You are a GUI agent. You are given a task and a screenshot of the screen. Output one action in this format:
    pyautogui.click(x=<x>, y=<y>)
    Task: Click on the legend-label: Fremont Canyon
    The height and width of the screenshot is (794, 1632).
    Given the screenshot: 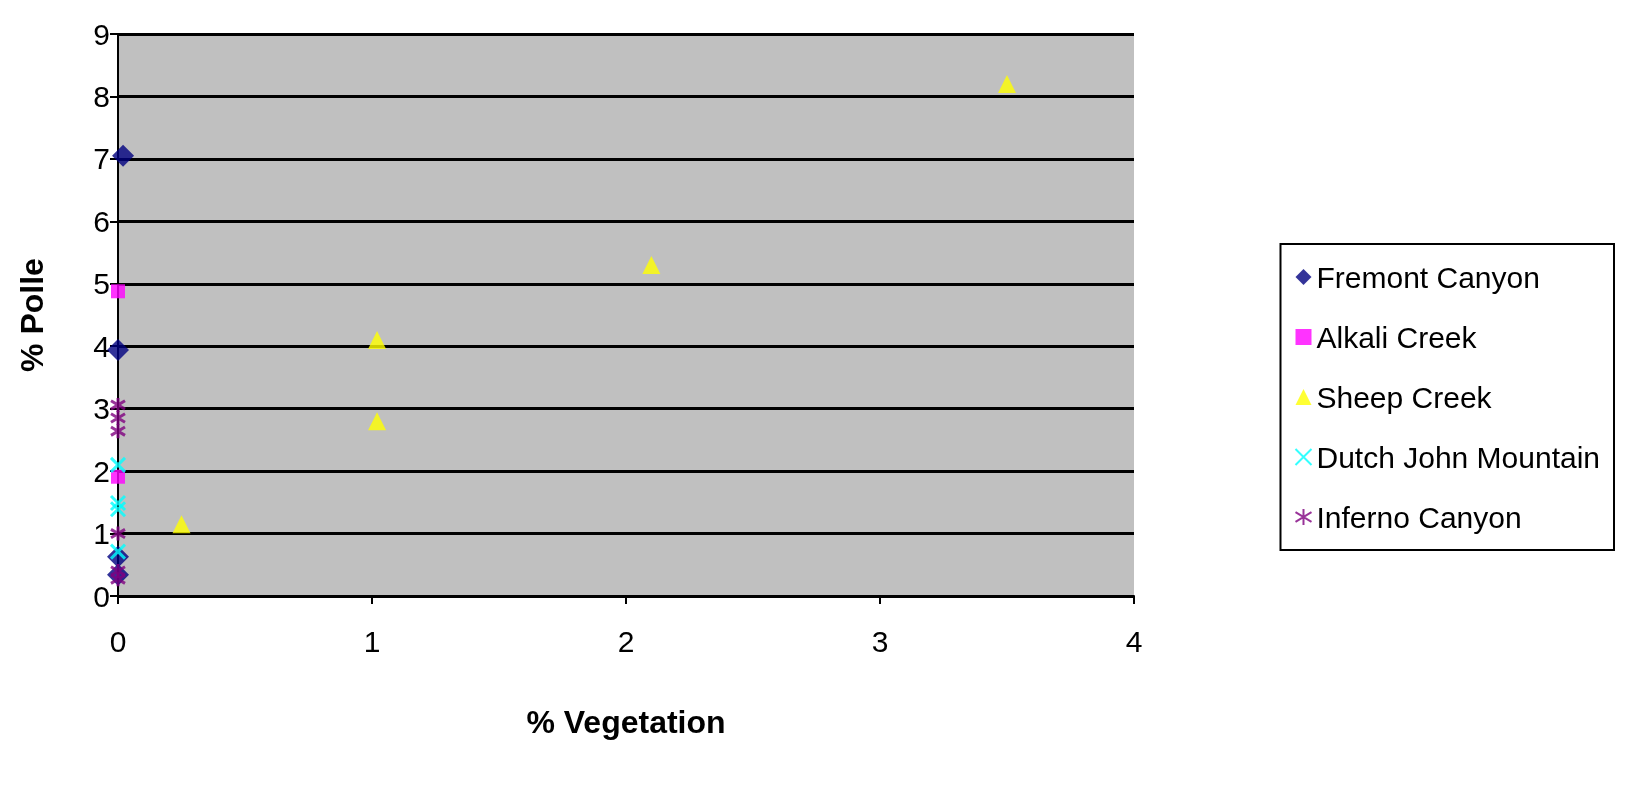 What is the action you would take?
    pyautogui.click(x=1428, y=277)
    